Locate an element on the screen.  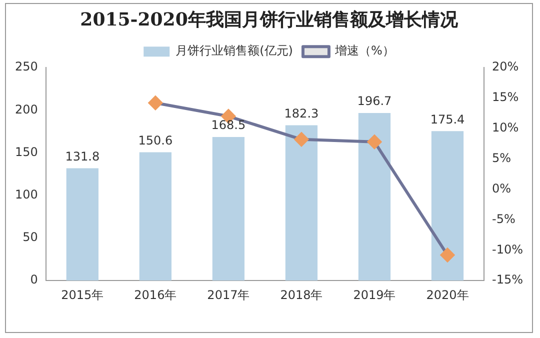
x-tick-label: 2015年 is located at coordinates (82, 295).